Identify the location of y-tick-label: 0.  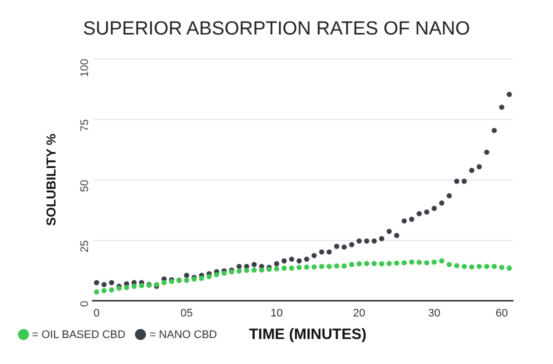
(84, 303).